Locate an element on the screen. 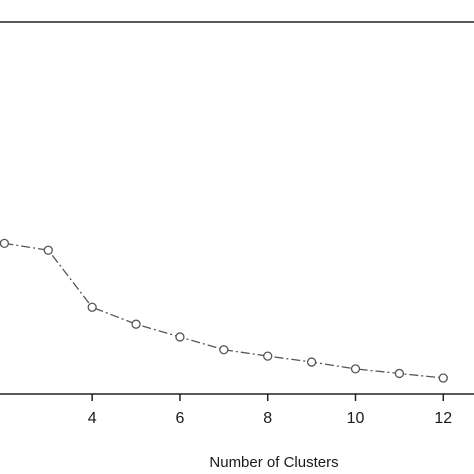 The height and width of the screenshot is (474, 474). x-tick-label: 10 is located at coordinates (356, 418).